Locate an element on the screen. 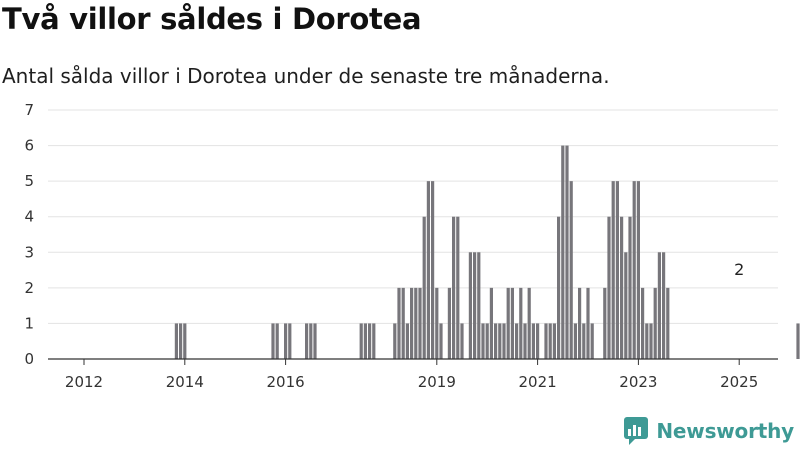 The height and width of the screenshot is (450, 800). x-tick-label: 2025 is located at coordinates (739, 382).